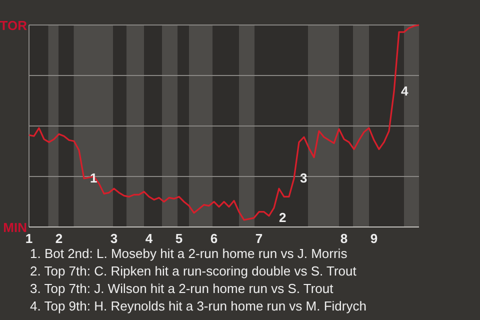 The height and width of the screenshot is (320, 480). I want to click on x-tick-label: 7, so click(259, 238).